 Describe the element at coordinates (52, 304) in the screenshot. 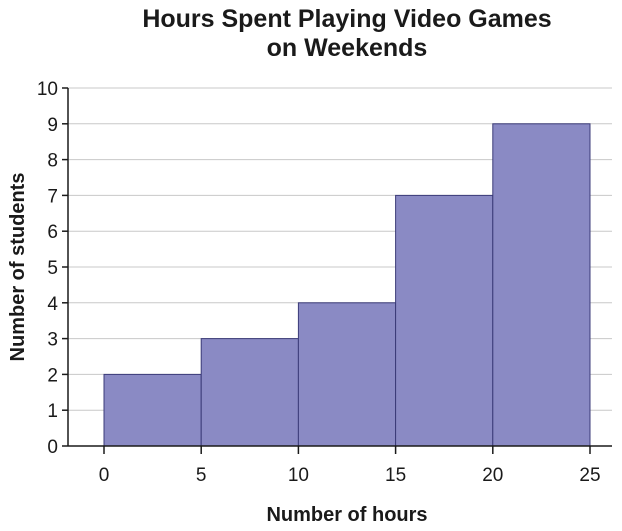

I see `y-tick-label-4: 4` at that location.